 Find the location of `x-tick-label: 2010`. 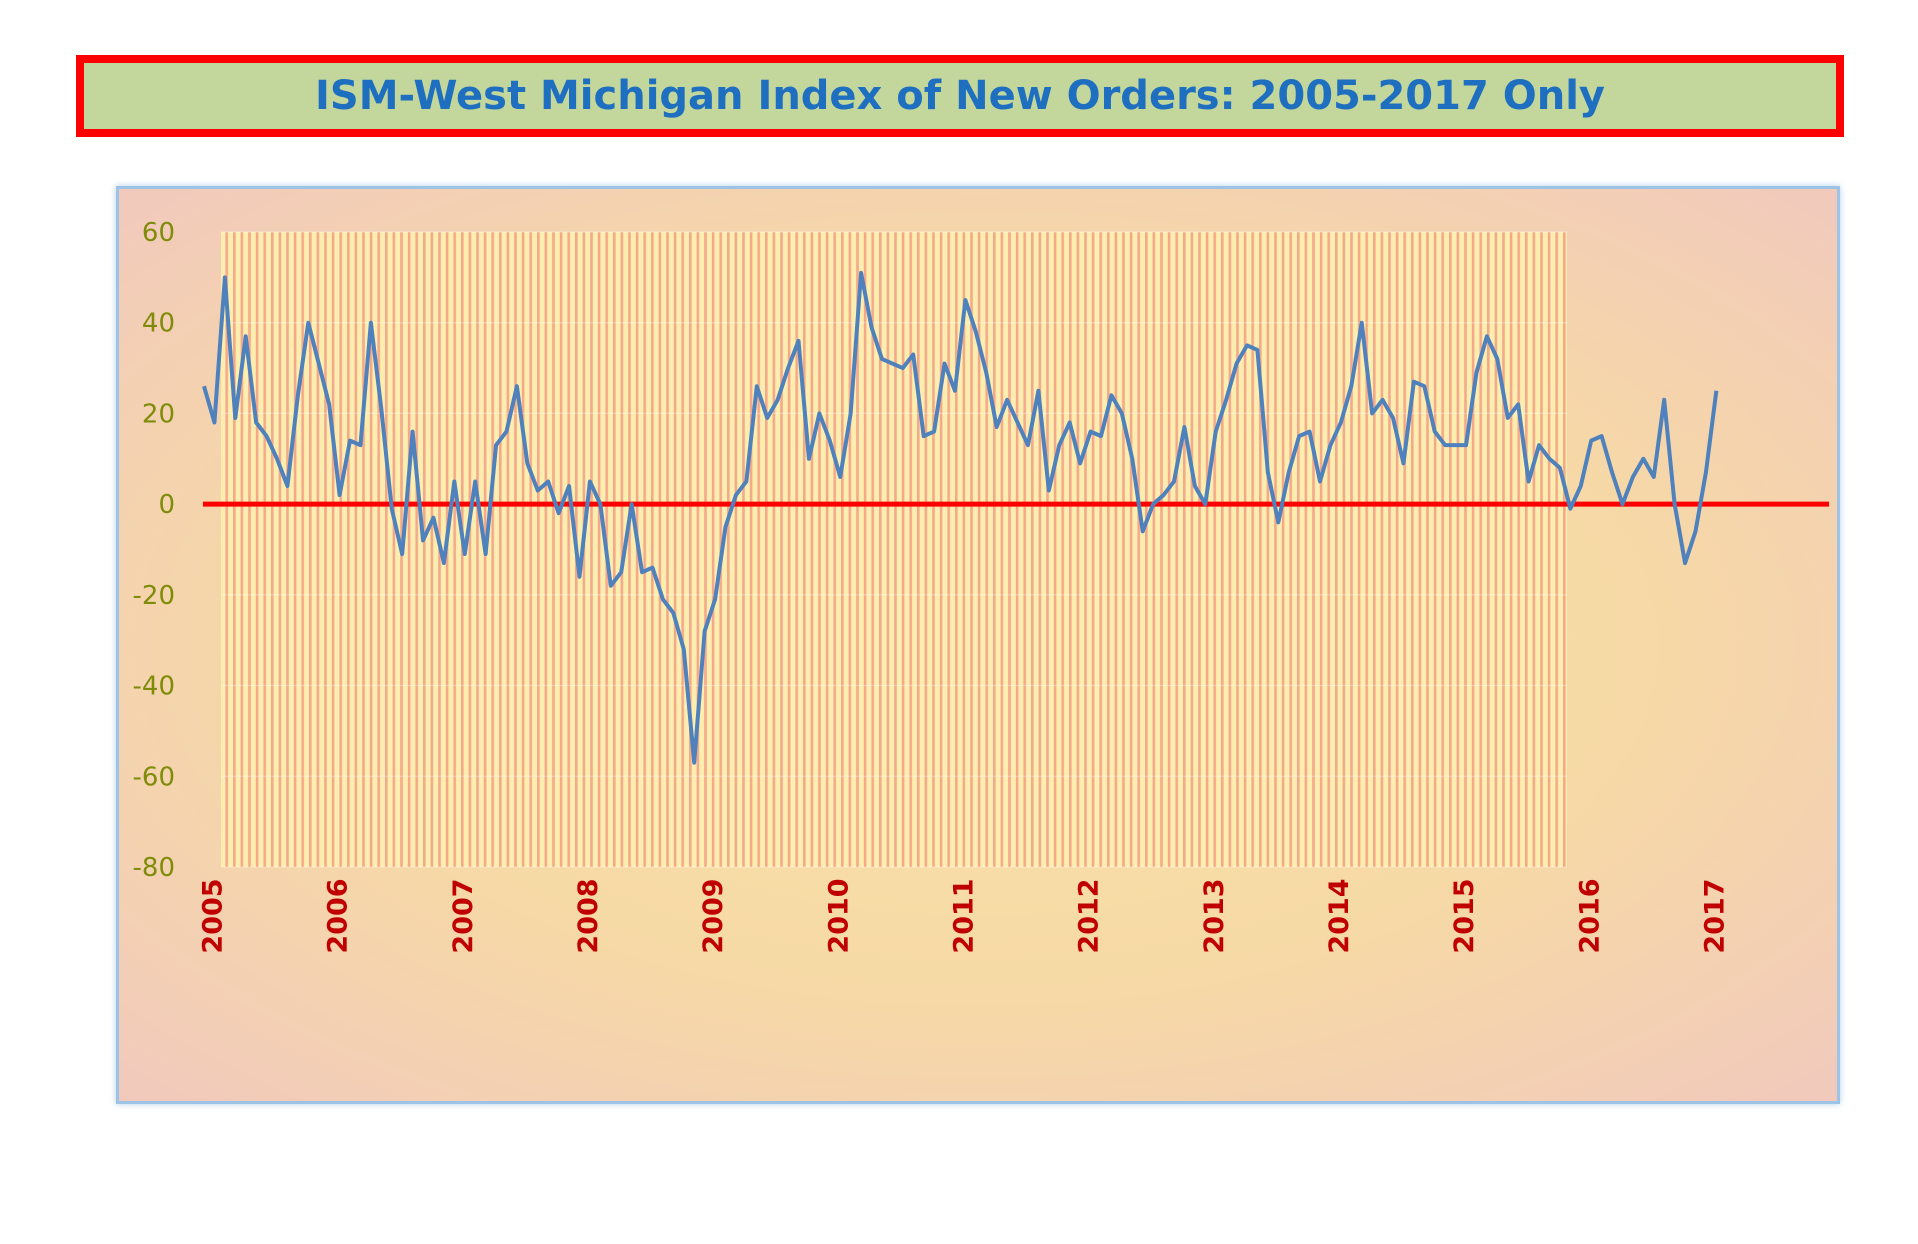

x-tick-label: 2010 is located at coordinates (838, 915).